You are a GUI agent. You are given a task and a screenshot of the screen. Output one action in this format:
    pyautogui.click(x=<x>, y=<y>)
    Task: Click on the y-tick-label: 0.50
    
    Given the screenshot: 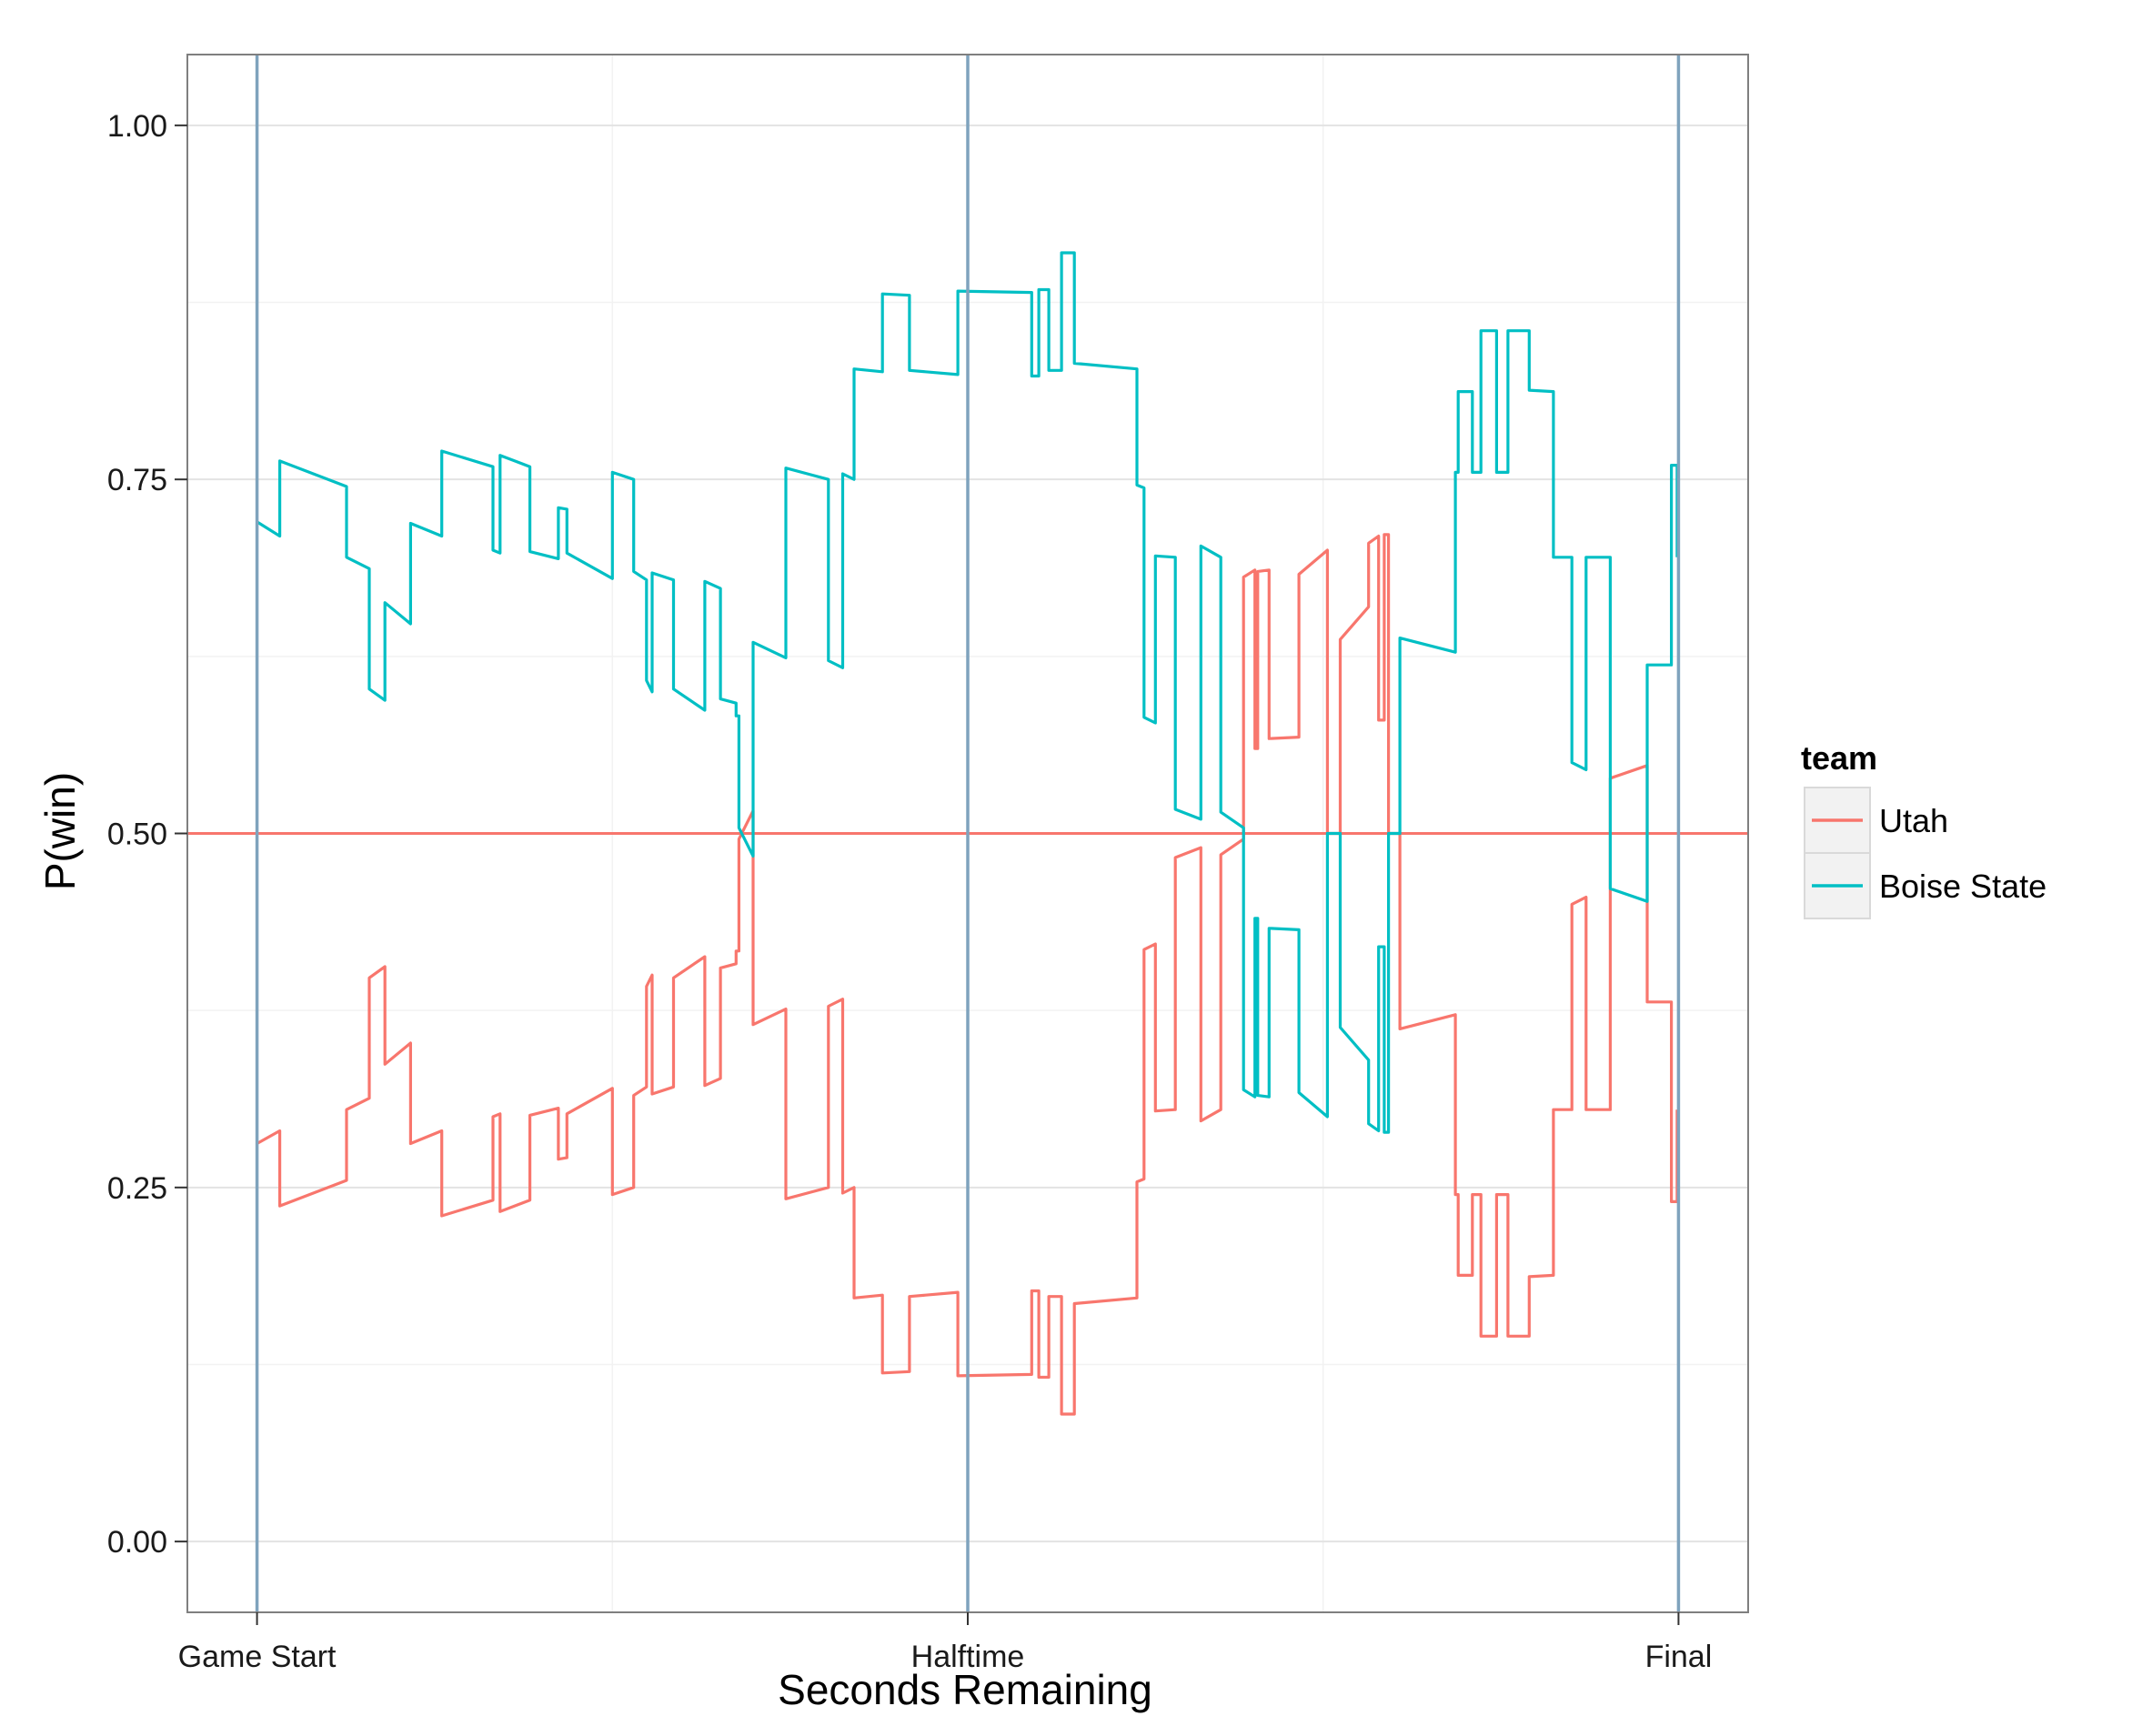 What is the action you would take?
    pyautogui.click(x=137, y=835)
    